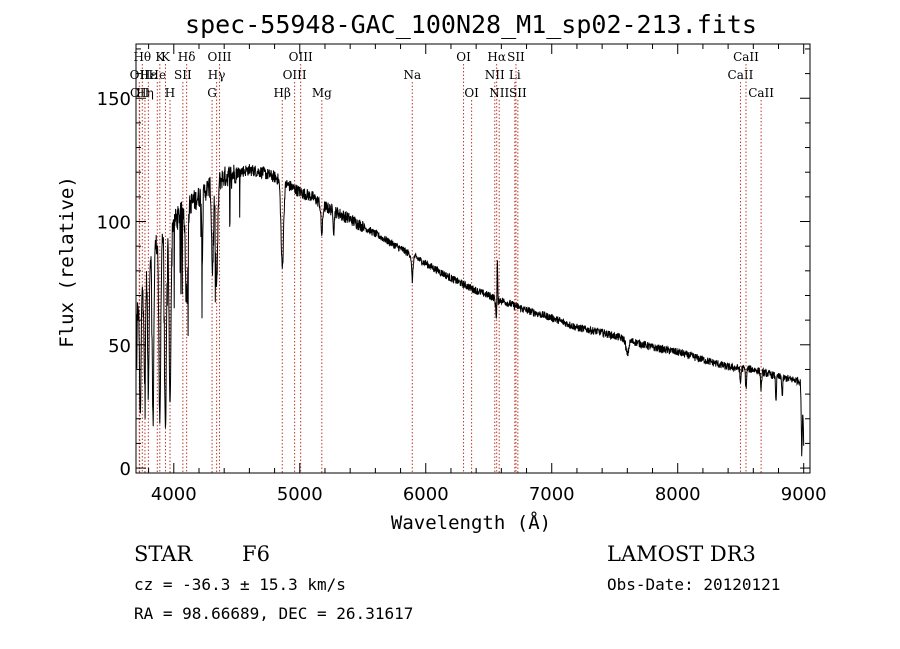 Image resolution: width=900 pixels, height=649 pixels. Describe the element at coordinates (471, 24) in the screenshot. I see `chart-title: spec-55948-GAC_100N28_M1_sp02-213.fits` at that location.